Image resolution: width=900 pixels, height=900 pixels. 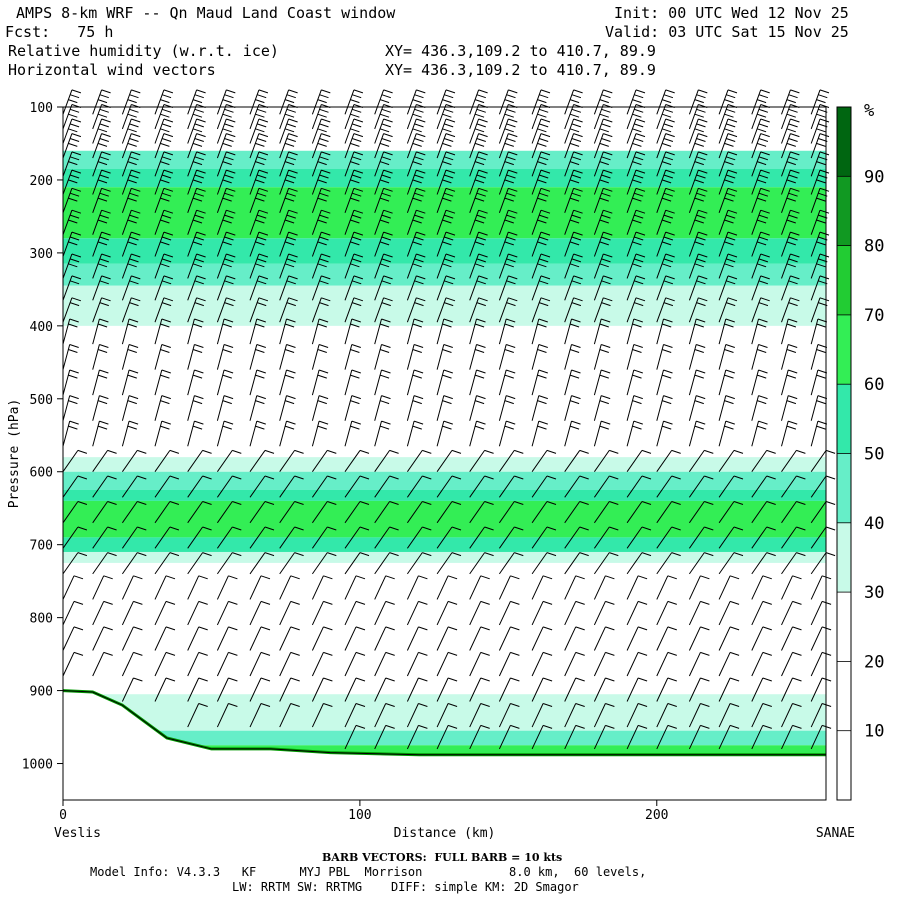 What do you see at coordinates (41, 254) in the screenshot?
I see `y-tick-label: 300` at bounding box center [41, 254].